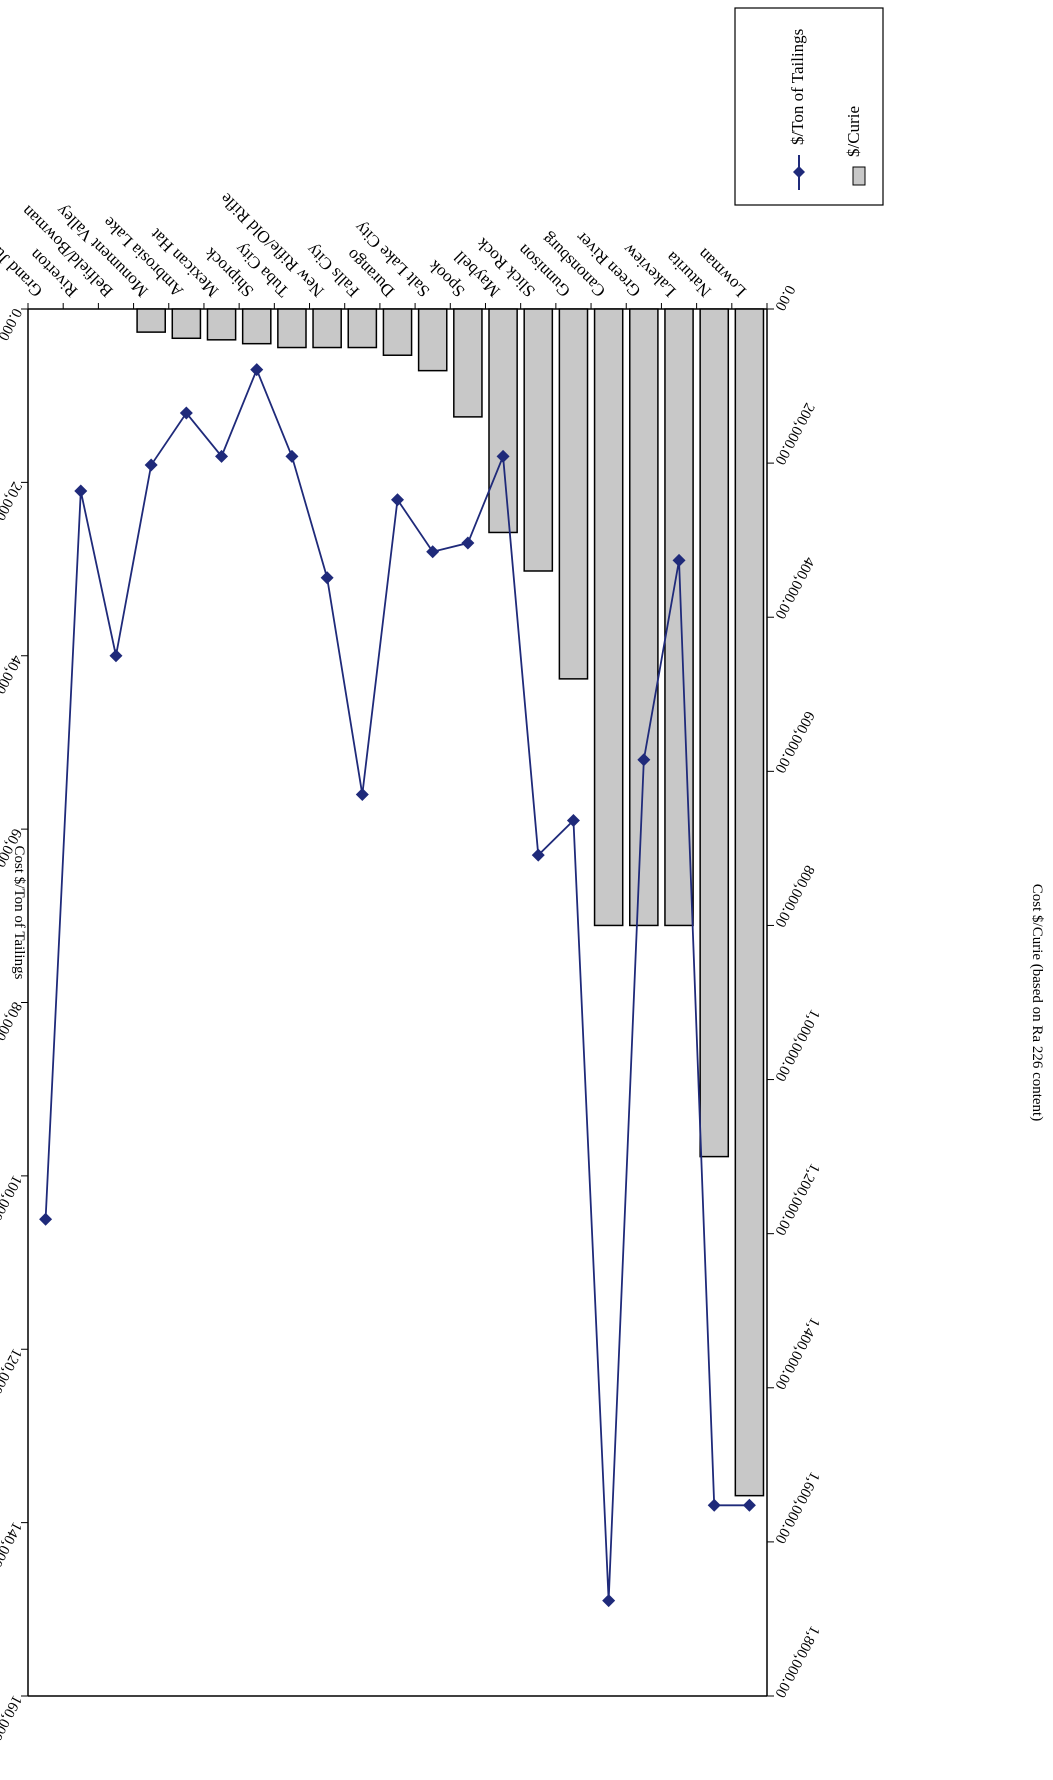 The height and width of the screenshot is (1780, 1053). I want to click on left-tick-label: 400,000.00, so click(794, 587).